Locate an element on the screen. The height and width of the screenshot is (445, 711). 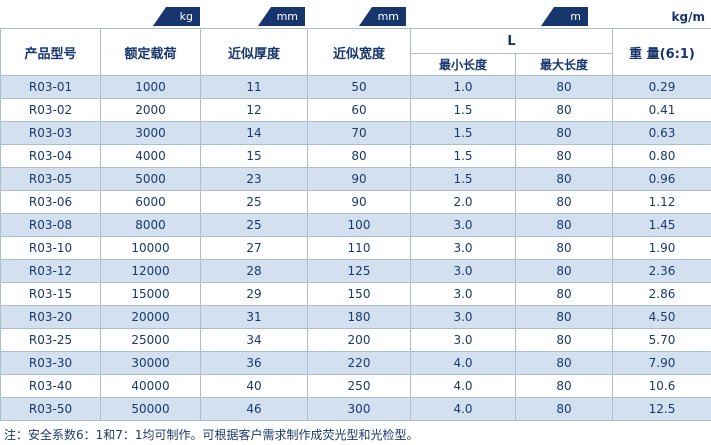
table-cell: 2.0 is located at coordinates (463, 202).